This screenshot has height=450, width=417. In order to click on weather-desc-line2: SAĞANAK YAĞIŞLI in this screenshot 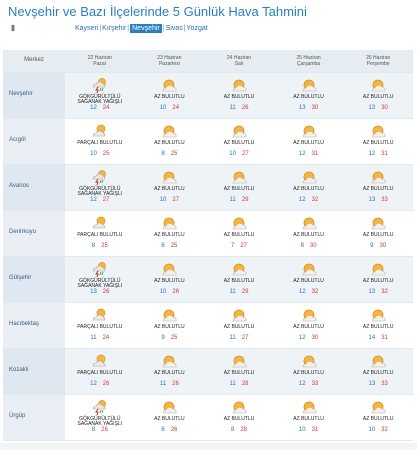, I will do `click(100, 286)`.